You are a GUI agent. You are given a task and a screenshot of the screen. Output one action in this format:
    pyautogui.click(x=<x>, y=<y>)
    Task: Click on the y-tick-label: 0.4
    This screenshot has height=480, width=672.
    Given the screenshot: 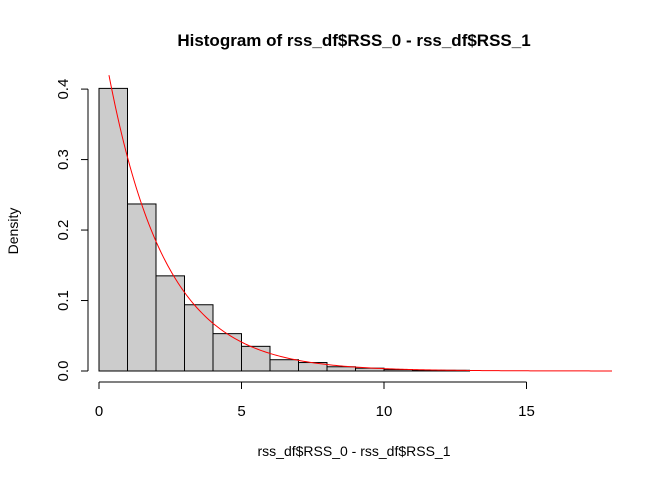 What is the action you would take?
    pyautogui.click(x=63, y=89)
    